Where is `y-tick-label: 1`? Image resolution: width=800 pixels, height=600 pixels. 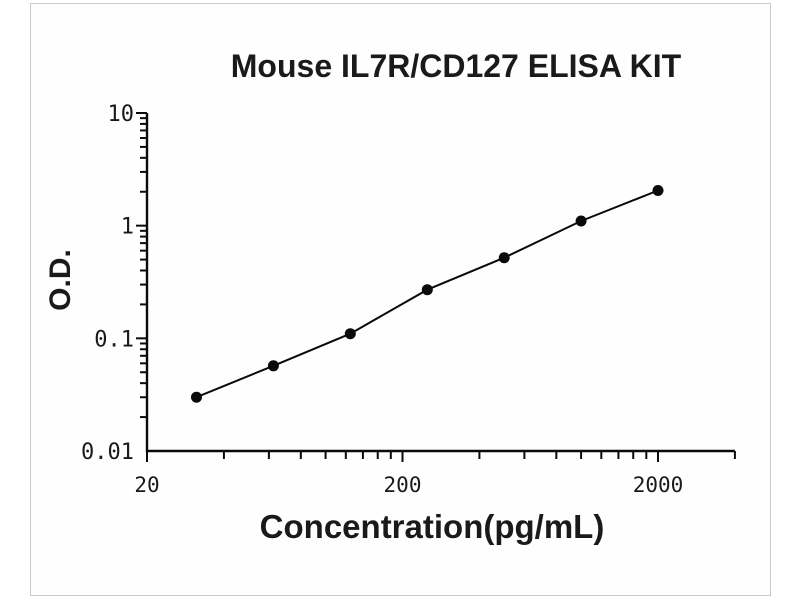
y-tick-label: 1 is located at coordinates (127, 227).